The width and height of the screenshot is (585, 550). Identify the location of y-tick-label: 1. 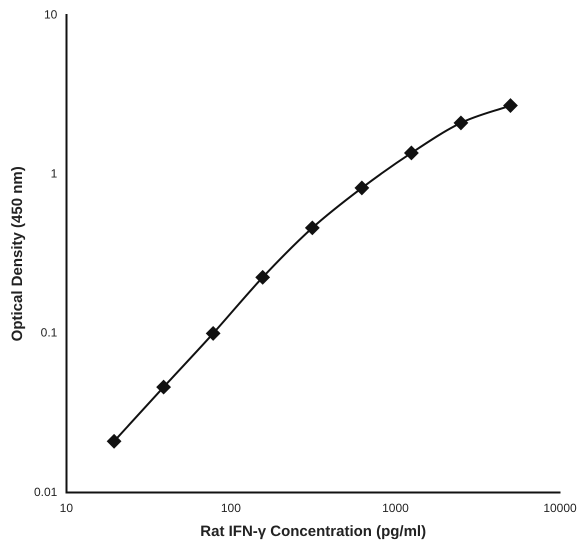
(54, 173).